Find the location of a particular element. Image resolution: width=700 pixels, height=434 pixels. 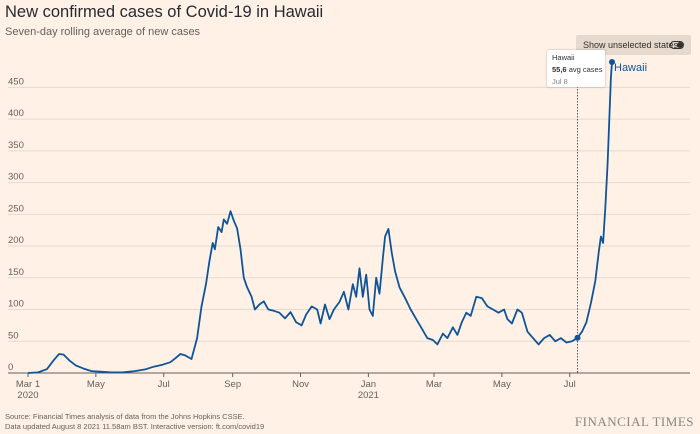

y-tick-label: 50 is located at coordinates (13, 335).